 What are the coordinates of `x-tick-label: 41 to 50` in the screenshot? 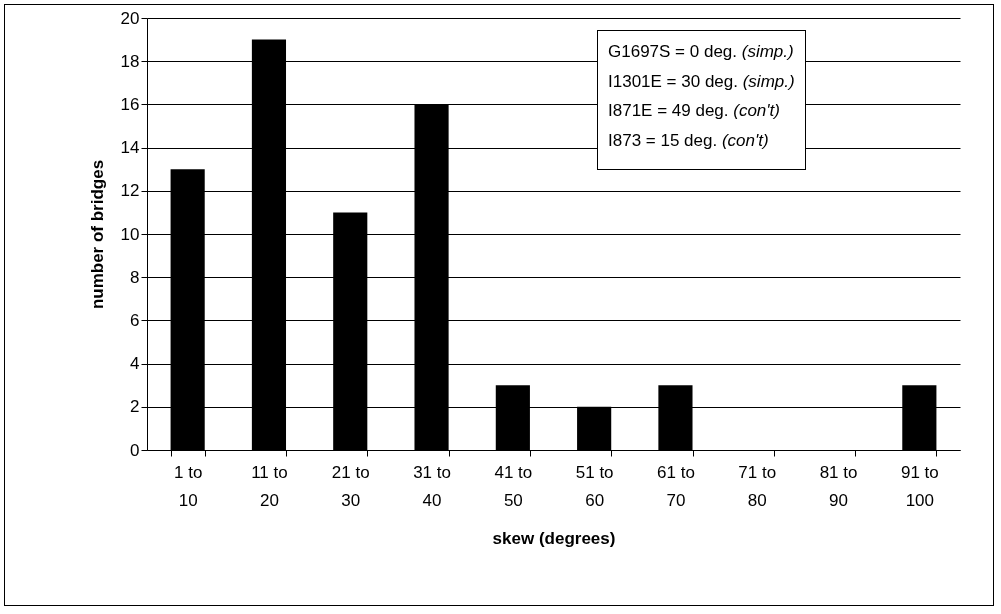 It's located at (513, 486).